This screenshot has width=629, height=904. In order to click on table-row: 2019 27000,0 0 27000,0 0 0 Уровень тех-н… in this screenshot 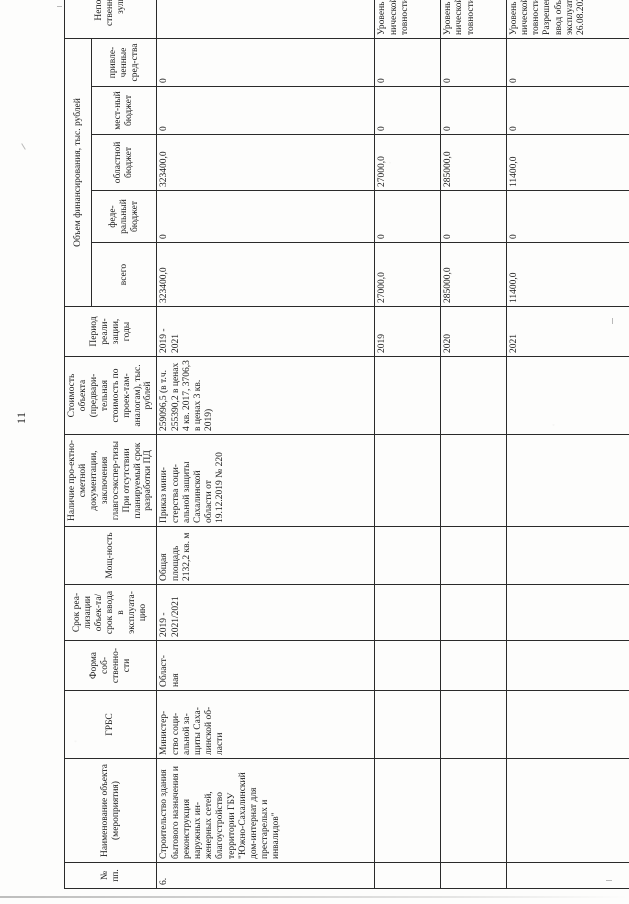, I will do `click(407, 444)`.